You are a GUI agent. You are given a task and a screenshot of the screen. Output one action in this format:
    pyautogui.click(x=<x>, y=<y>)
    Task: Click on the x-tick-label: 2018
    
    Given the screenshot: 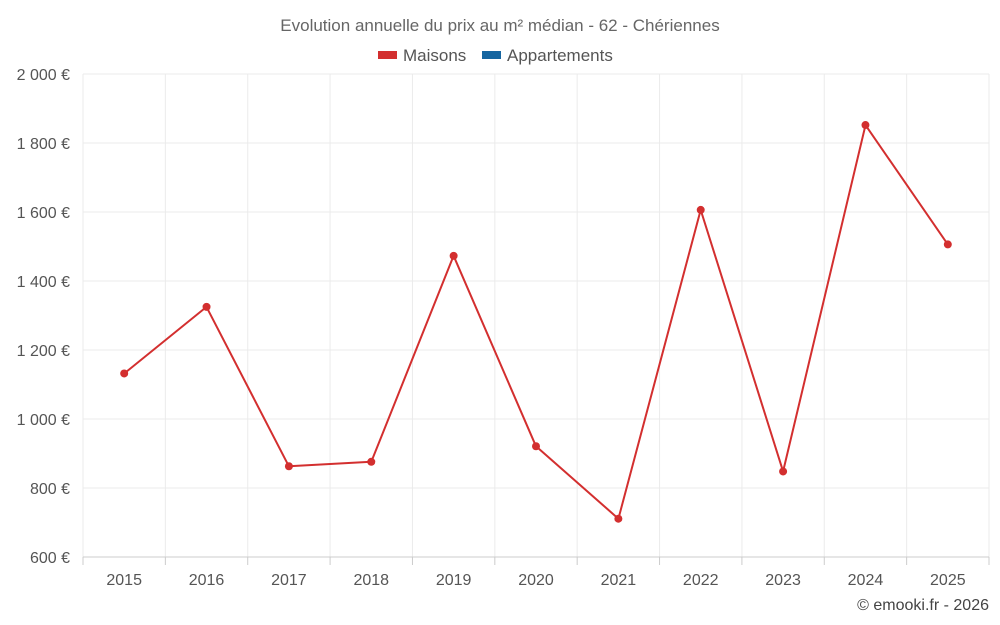 What is the action you would take?
    pyautogui.click(x=371, y=580)
    